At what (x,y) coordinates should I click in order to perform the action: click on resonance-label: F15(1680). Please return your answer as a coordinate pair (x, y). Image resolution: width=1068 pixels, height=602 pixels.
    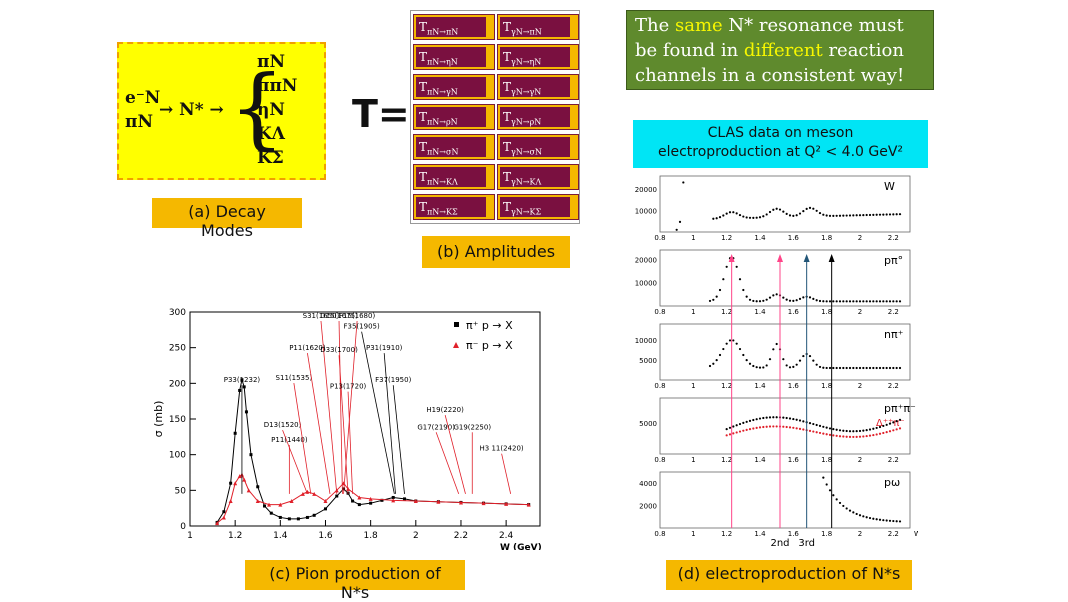
    Looking at the image, I should click on (357, 316).